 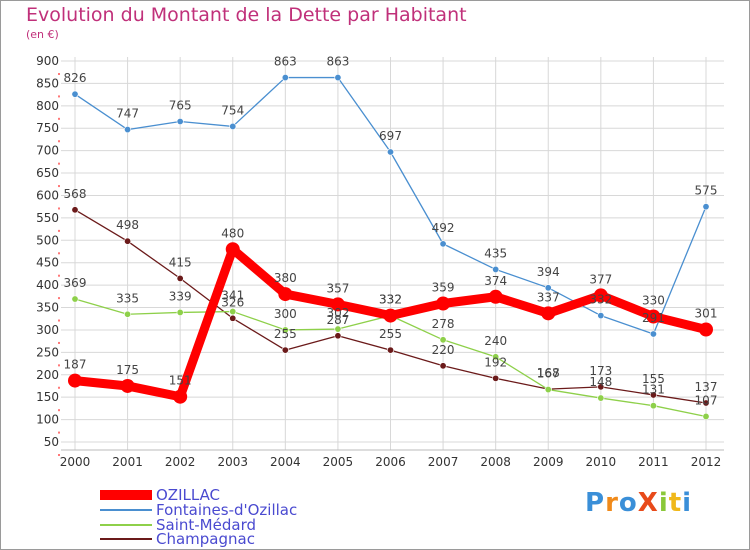 What do you see at coordinates (127, 370) in the screenshot?
I see `data-label: 175` at bounding box center [127, 370].